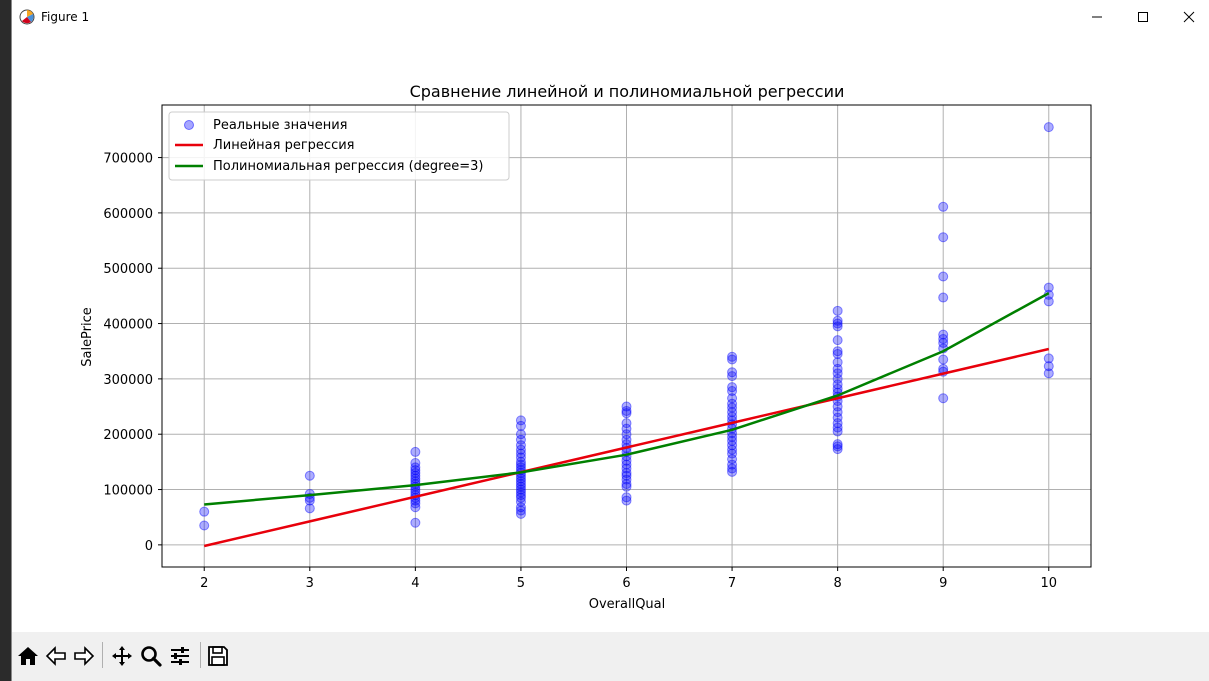  What do you see at coordinates (122, 656) in the screenshot?
I see `pan-button` at bounding box center [122, 656].